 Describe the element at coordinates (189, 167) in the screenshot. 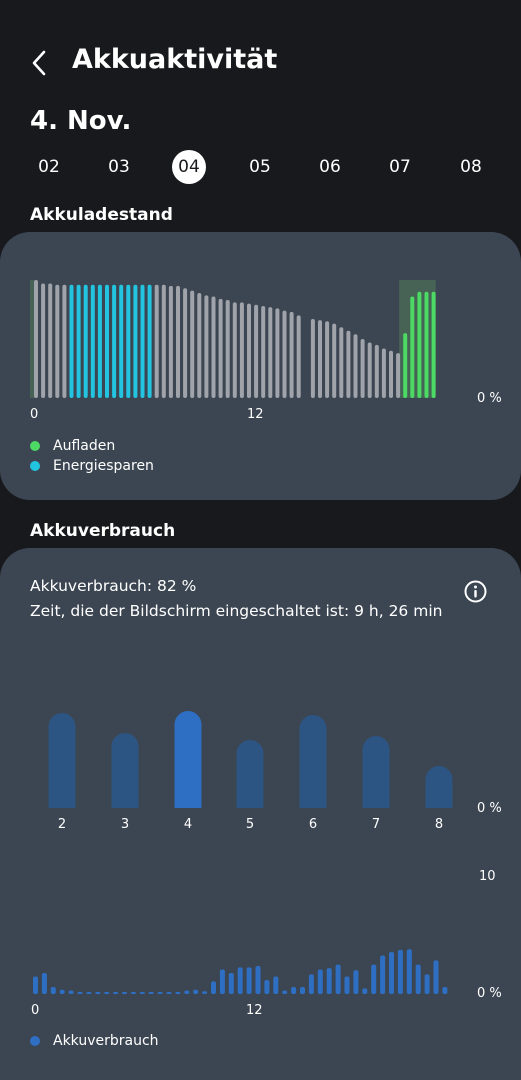

I see `day-04: 04` at that location.